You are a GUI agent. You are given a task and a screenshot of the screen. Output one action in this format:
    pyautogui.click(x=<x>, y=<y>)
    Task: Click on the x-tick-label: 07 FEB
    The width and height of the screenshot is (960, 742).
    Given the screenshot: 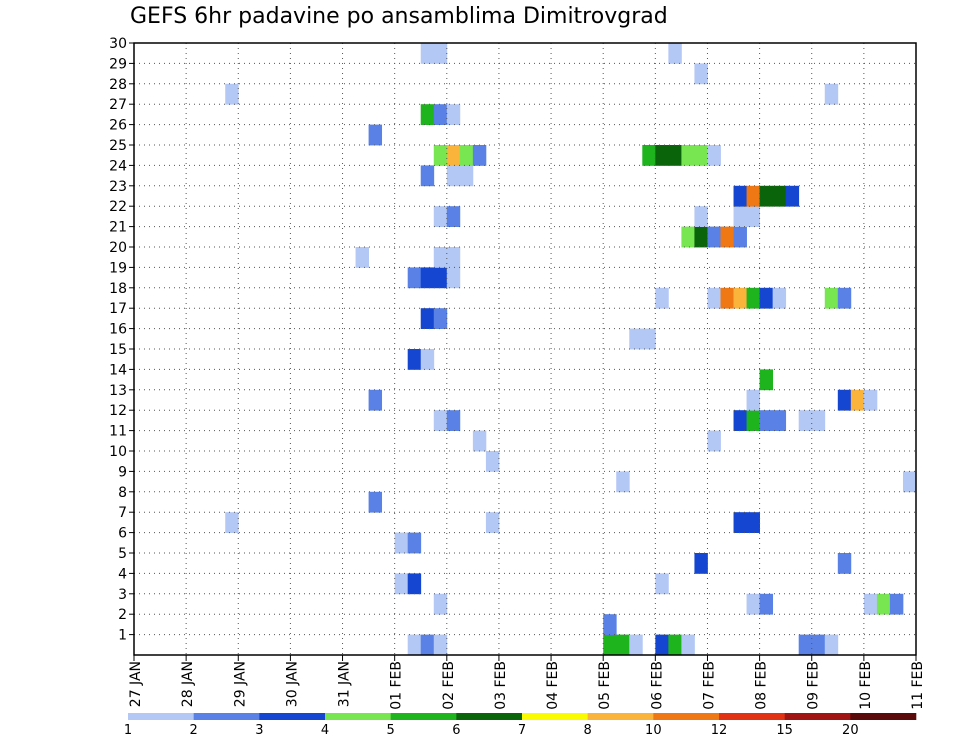 What is the action you would take?
    pyautogui.click(x=709, y=685)
    